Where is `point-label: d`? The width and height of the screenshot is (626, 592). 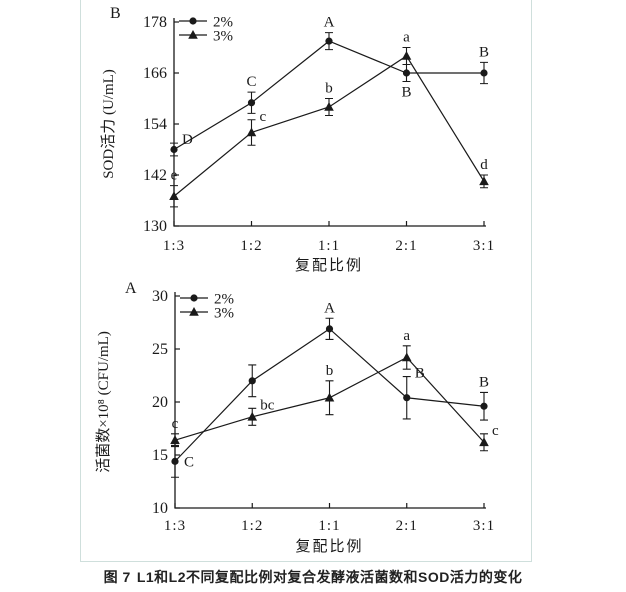
point-label: d is located at coordinates (484, 165).